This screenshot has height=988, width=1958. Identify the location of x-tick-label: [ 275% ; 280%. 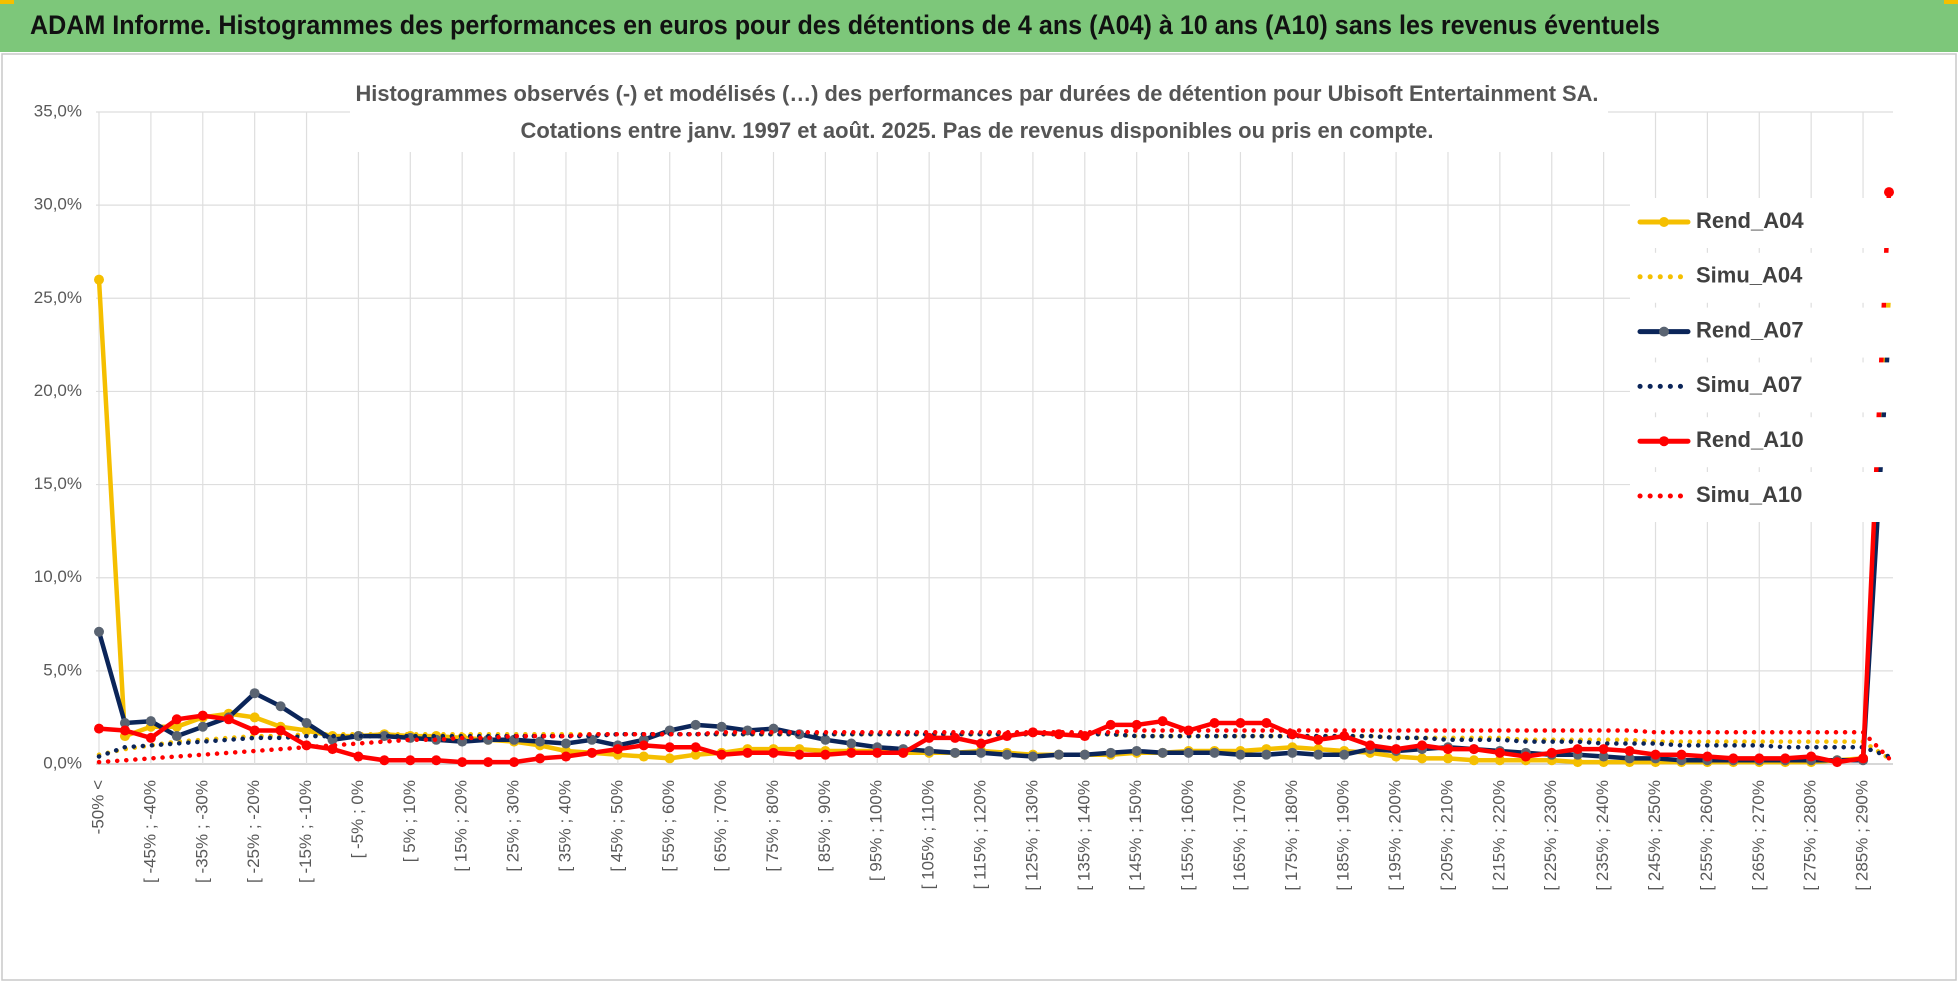
(1810, 835).